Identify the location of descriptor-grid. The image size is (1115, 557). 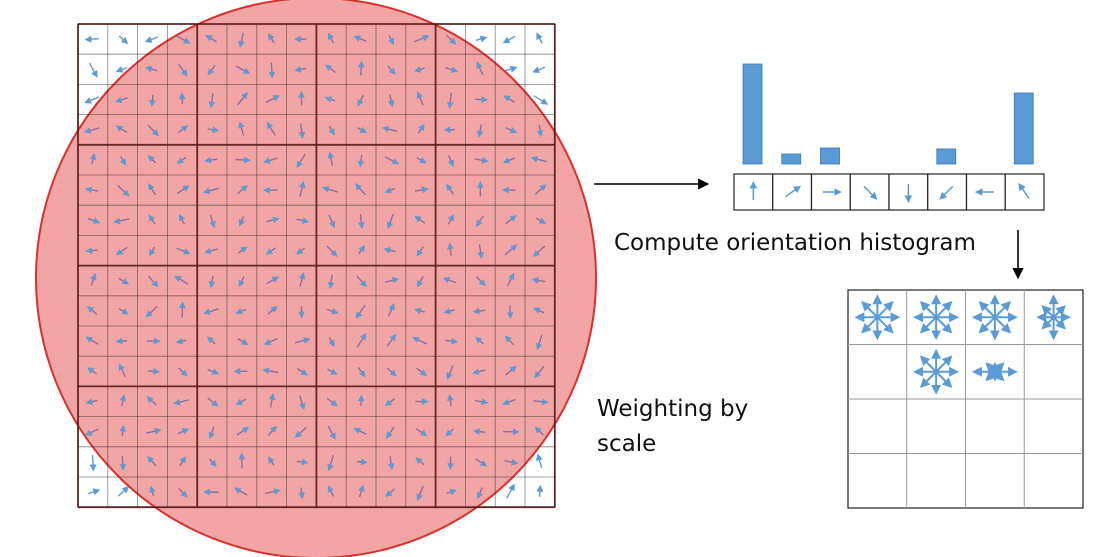
(965, 399).